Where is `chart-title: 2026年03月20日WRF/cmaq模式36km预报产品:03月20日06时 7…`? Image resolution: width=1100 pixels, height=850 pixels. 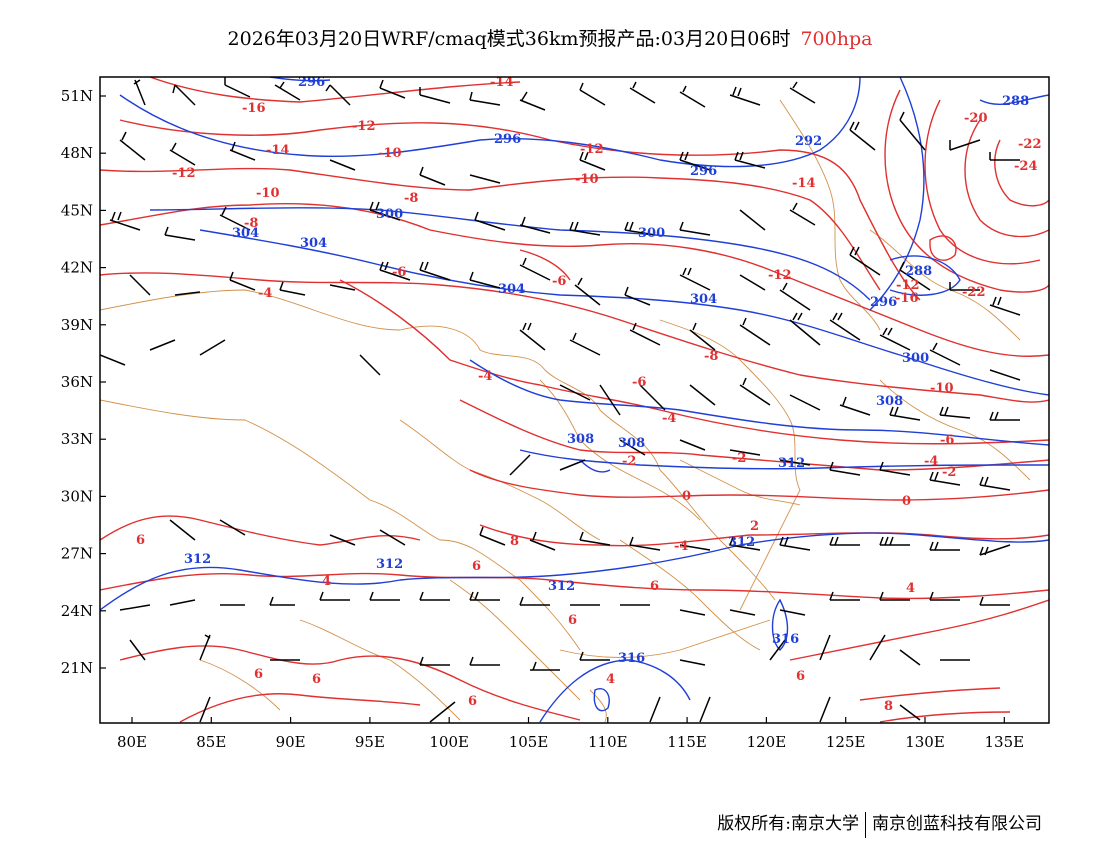 chart-title: 2026年03月20日WRF/cmaq模式36km预报产品:03月20日06时 7… is located at coordinates (550, 37).